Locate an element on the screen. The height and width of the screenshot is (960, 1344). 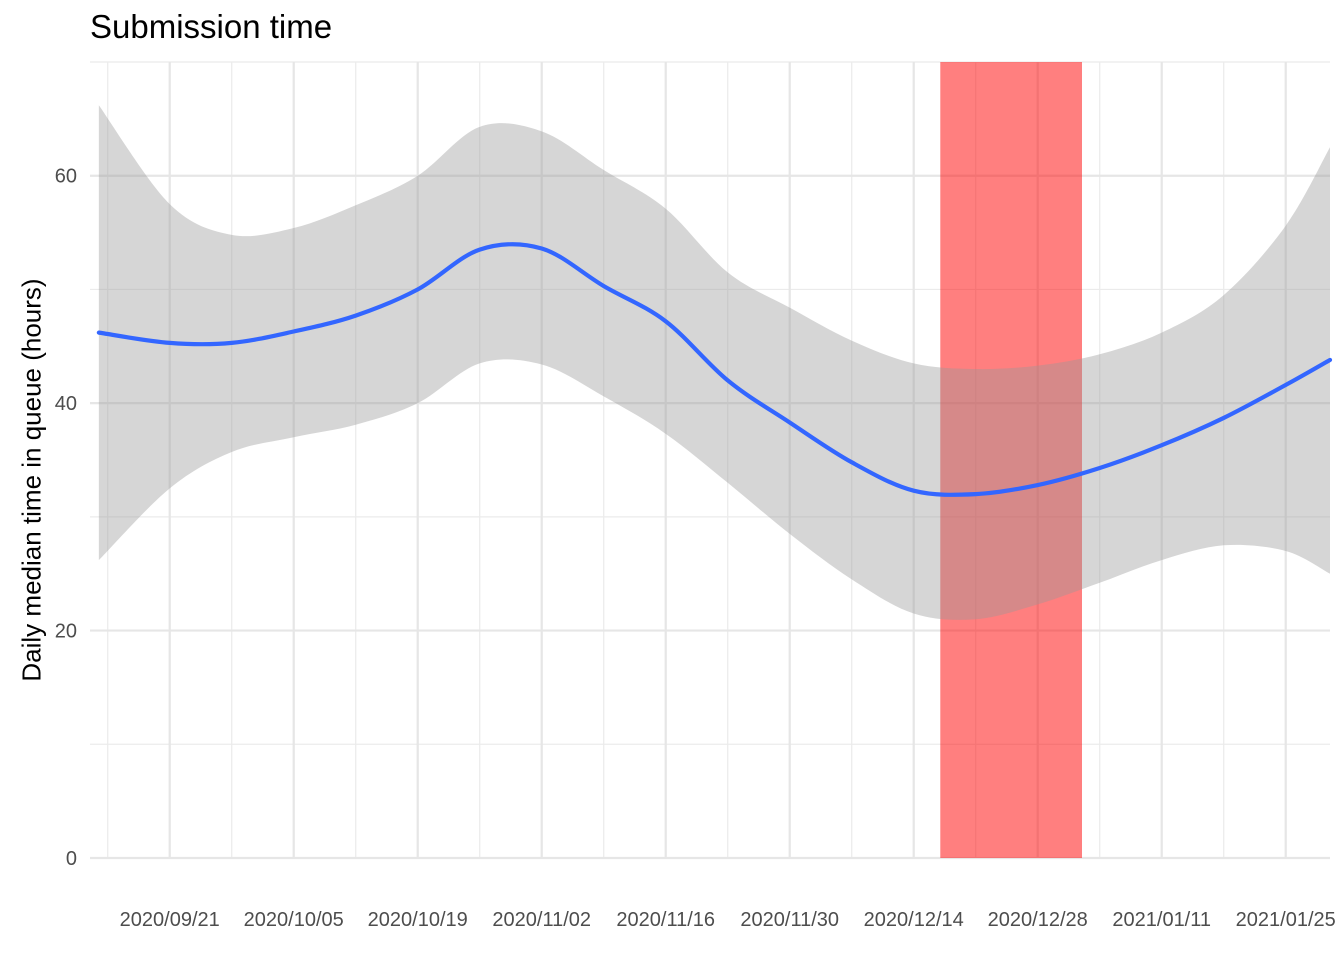
x-tick-label: 2020/12/28 is located at coordinates (1038, 920).